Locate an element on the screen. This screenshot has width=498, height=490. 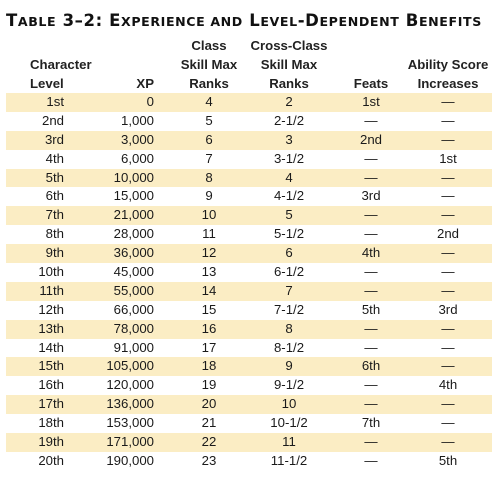
table-row: 17th 136,000 20 10 — — is located at coordinates (249, 405).